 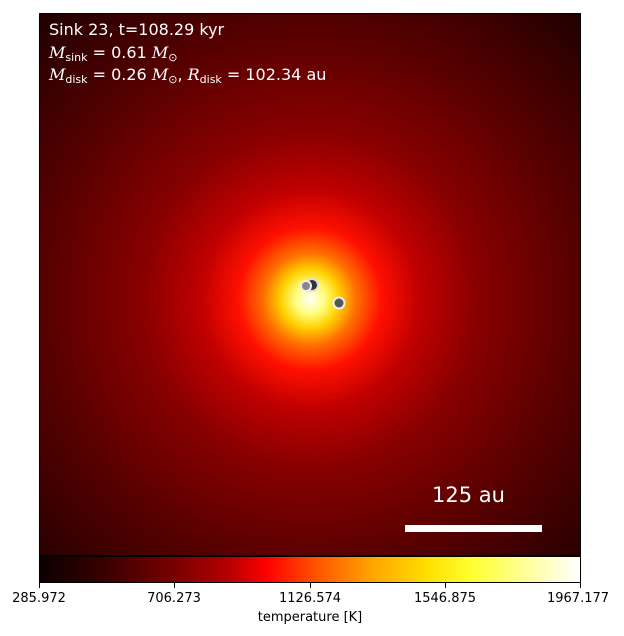 What do you see at coordinates (310, 617) in the screenshot?
I see `colorbar-label: temperature [K]` at bounding box center [310, 617].